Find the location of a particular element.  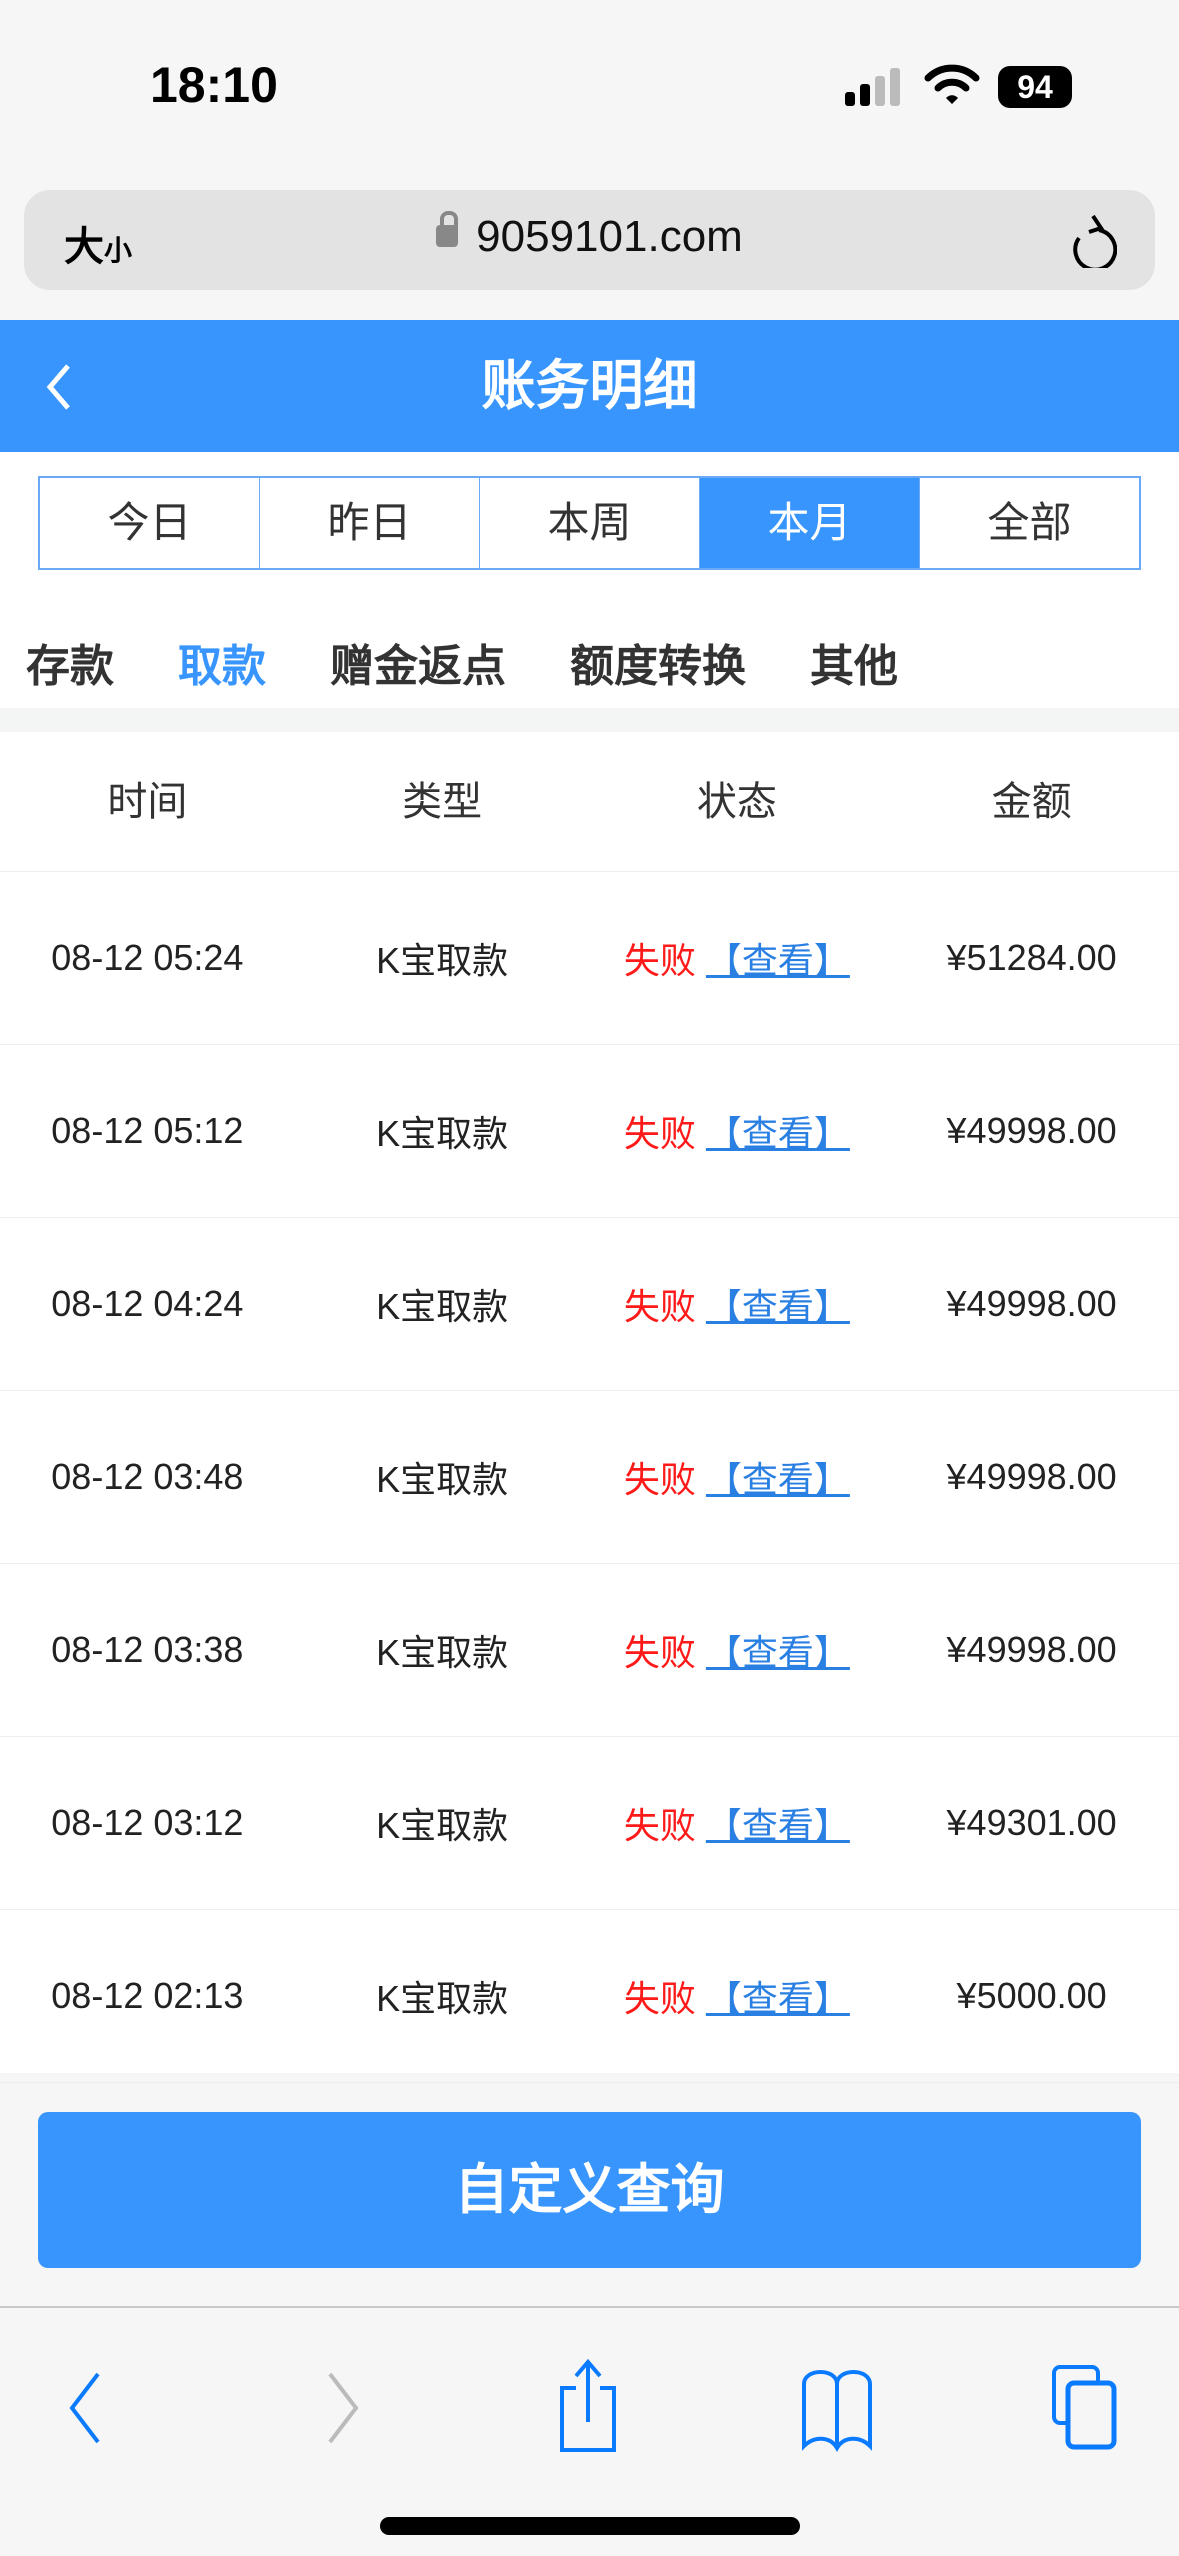

tab-all: 全部 is located at coordinates (1029, 522).